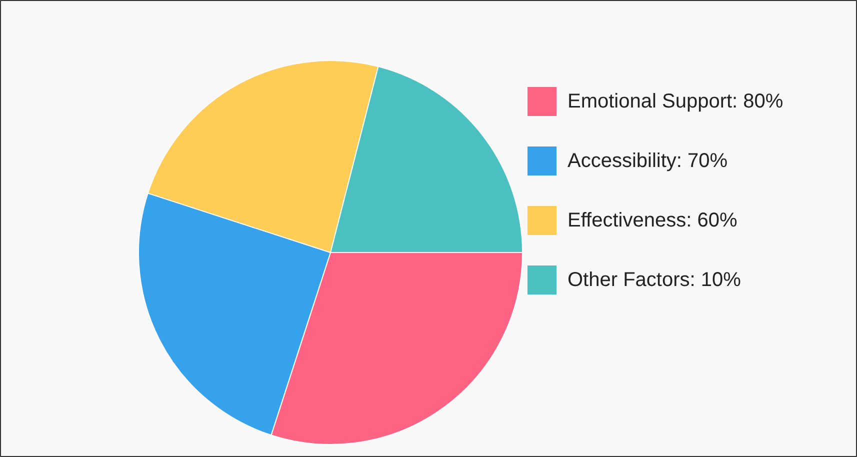  What do you see at coordinates (653, 221) in the screenshot?
I see `legend-label: Effectiveness: 60%` at bounding box center [653, 221].